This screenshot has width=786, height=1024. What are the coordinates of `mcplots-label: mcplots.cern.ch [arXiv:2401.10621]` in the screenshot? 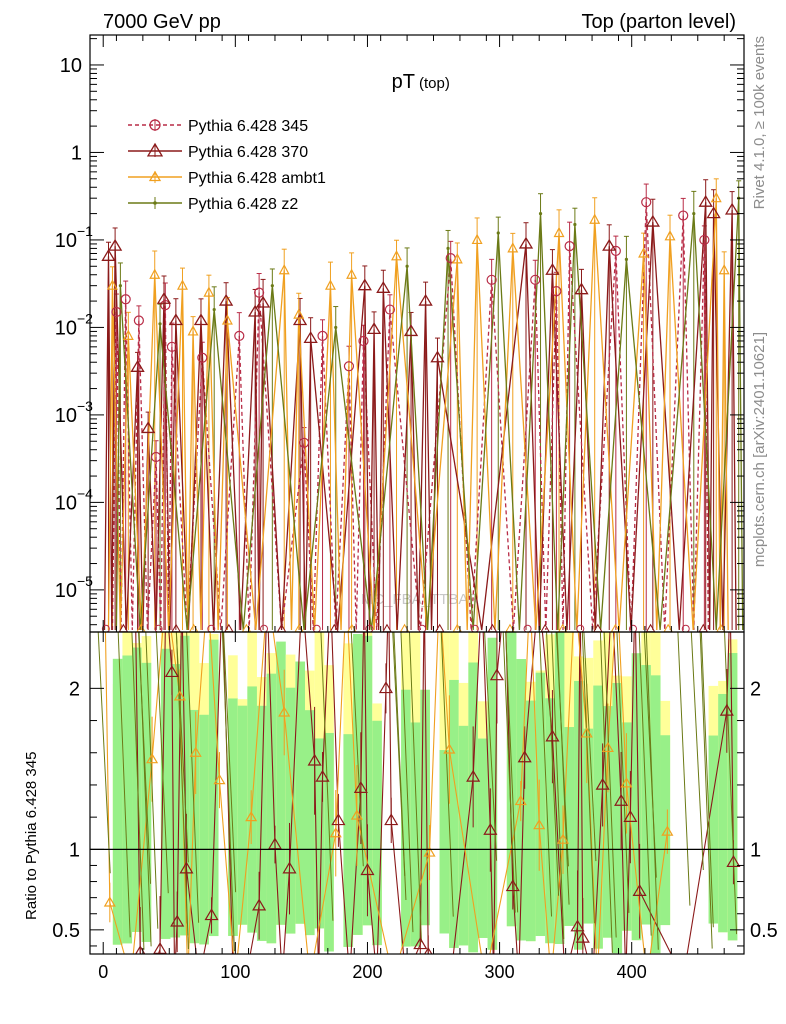 It's located at (759, 449).